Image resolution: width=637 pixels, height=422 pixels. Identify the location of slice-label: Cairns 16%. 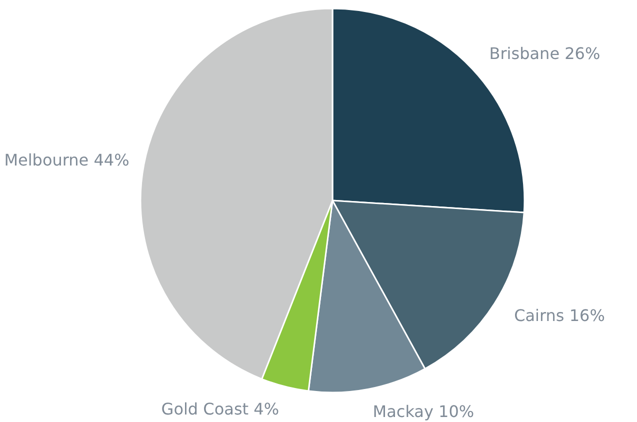
(559, 316).